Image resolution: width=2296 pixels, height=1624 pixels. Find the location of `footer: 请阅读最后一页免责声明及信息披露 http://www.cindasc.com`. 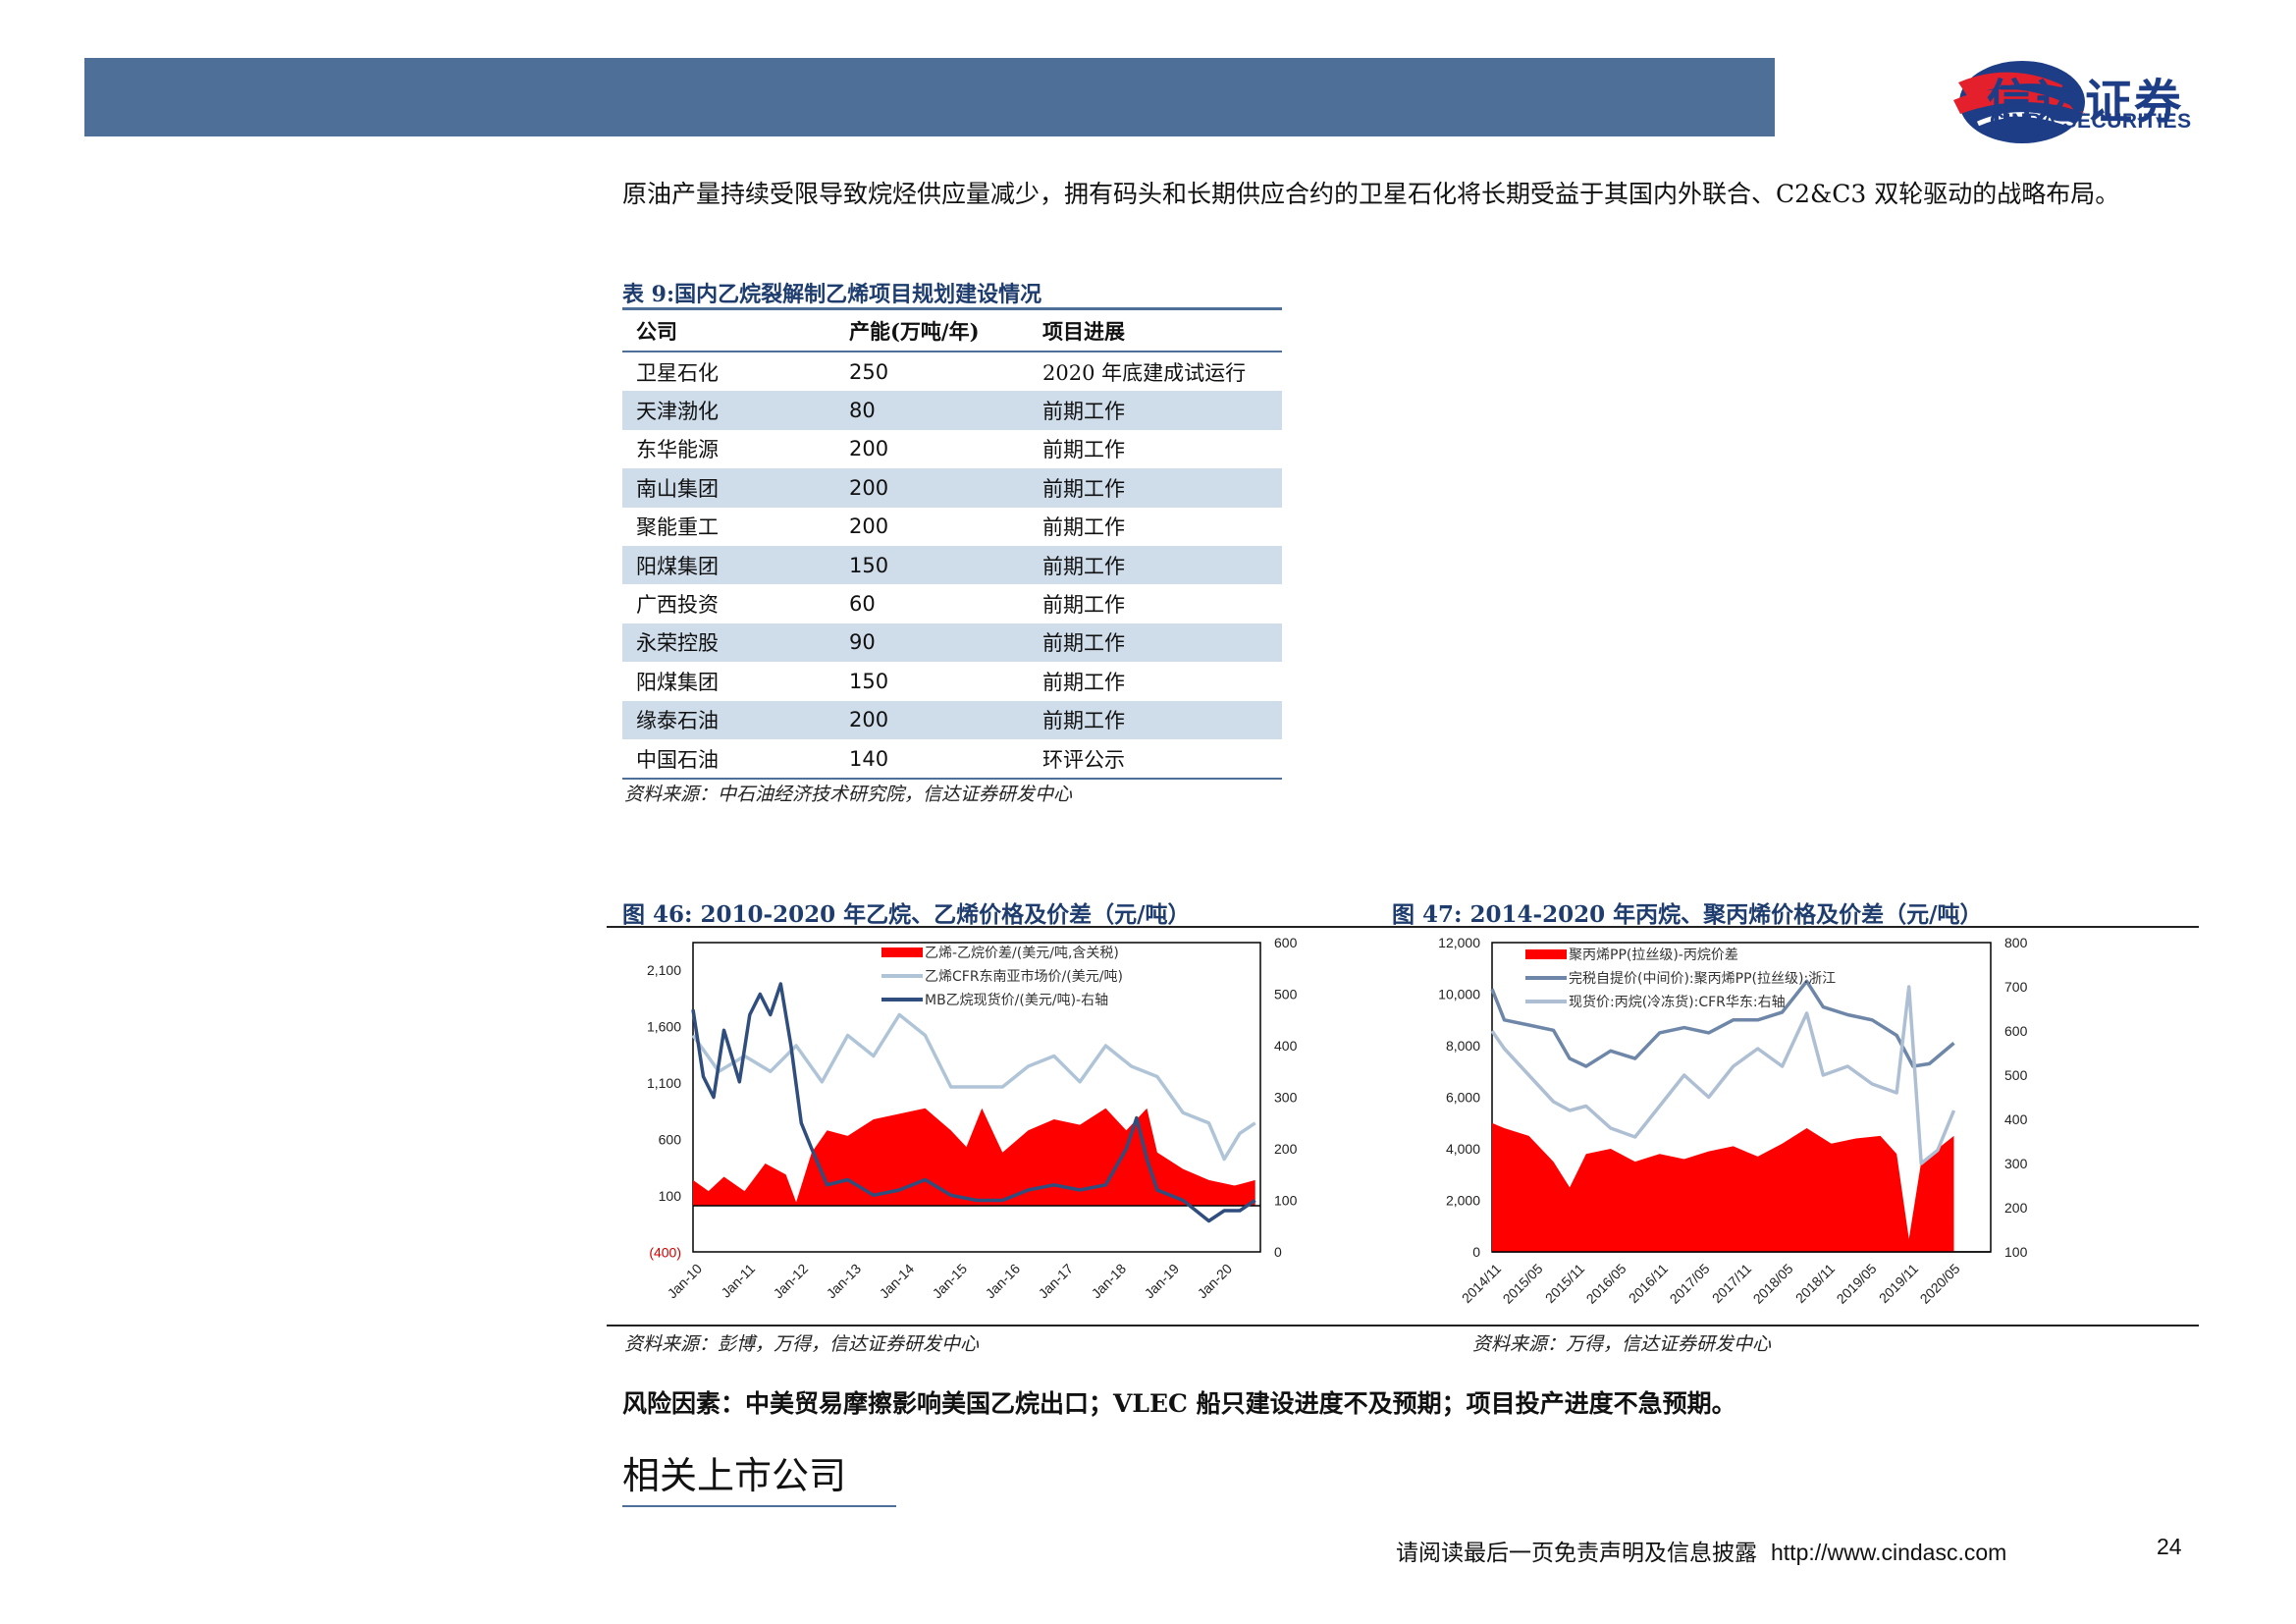

footer: 请阅读最后一页免责声明及信息披露 http://www.cindasc.com is located at coordinates (1701, 1550).